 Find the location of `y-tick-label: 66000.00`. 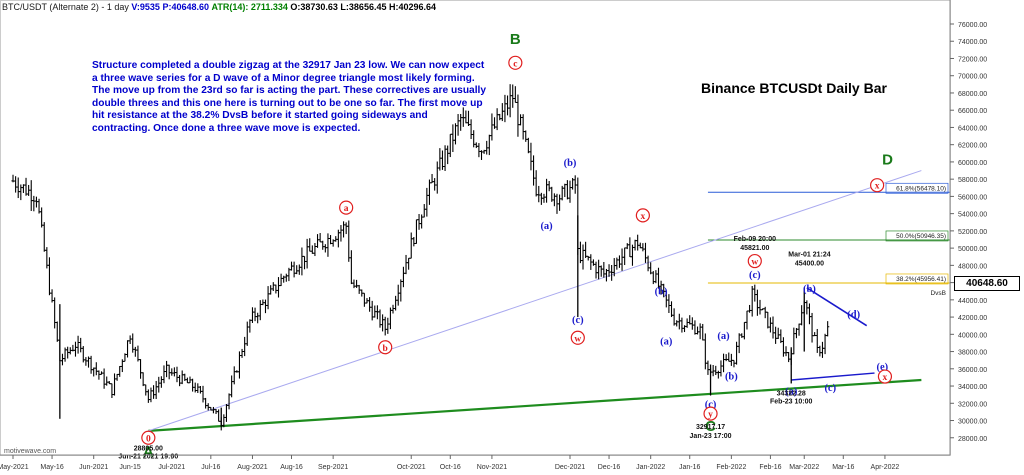

y-tick-label: 66000.00 is located at coordinates (972, 111).